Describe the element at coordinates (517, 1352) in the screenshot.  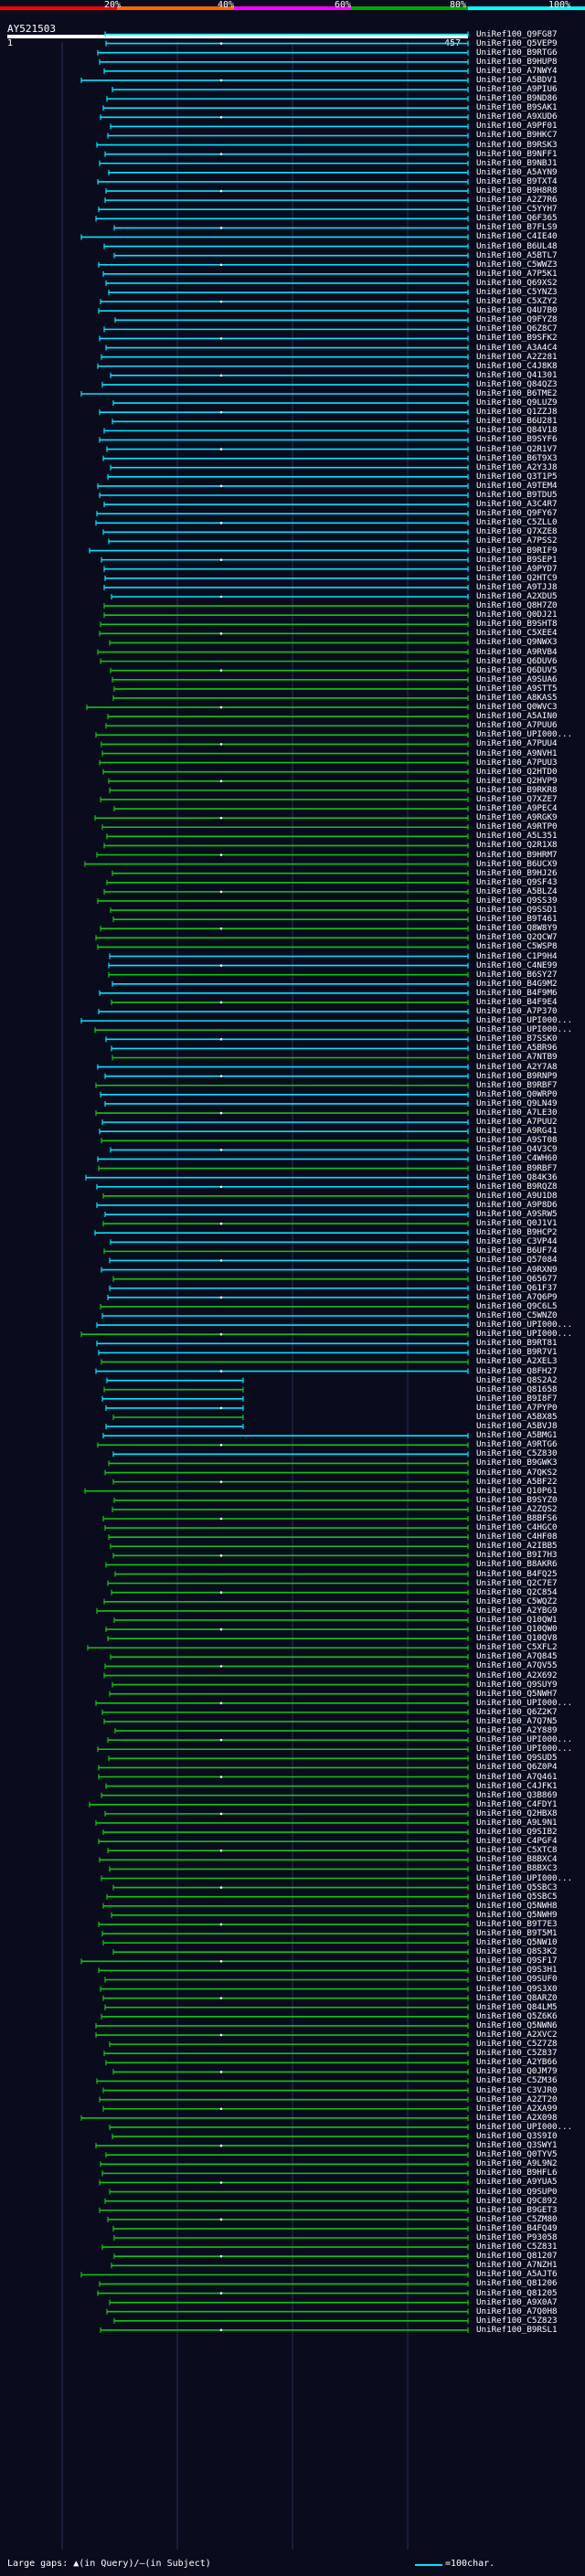
I see `hit-label: UniRef100_B9R7V1` at that location.